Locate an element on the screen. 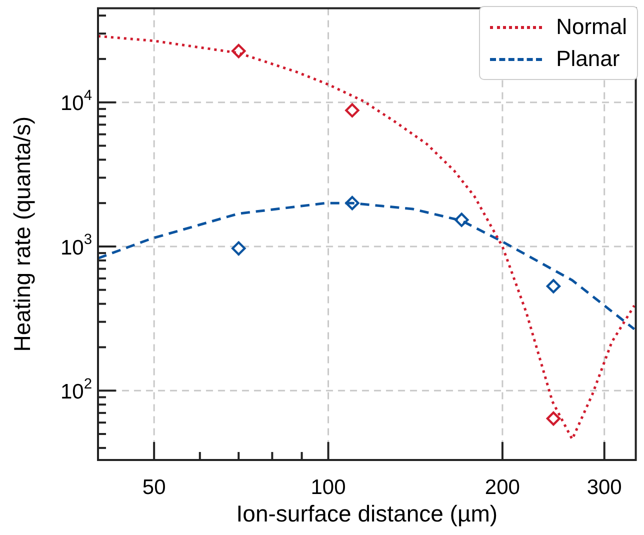 This screenshot has height=535, width=644. y-axis-title: Heating rate (quanta/s) is located at coordinates (22, 234).